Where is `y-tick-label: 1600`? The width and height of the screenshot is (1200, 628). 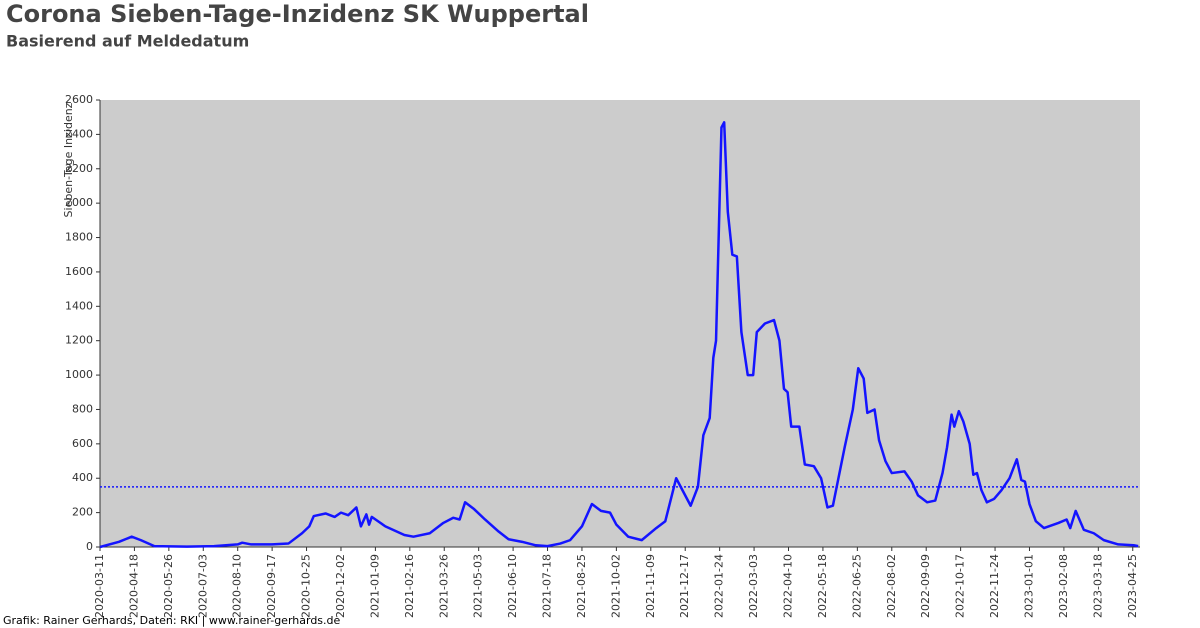 y-tick-label: 1600 is located at coordinates (79, 271).